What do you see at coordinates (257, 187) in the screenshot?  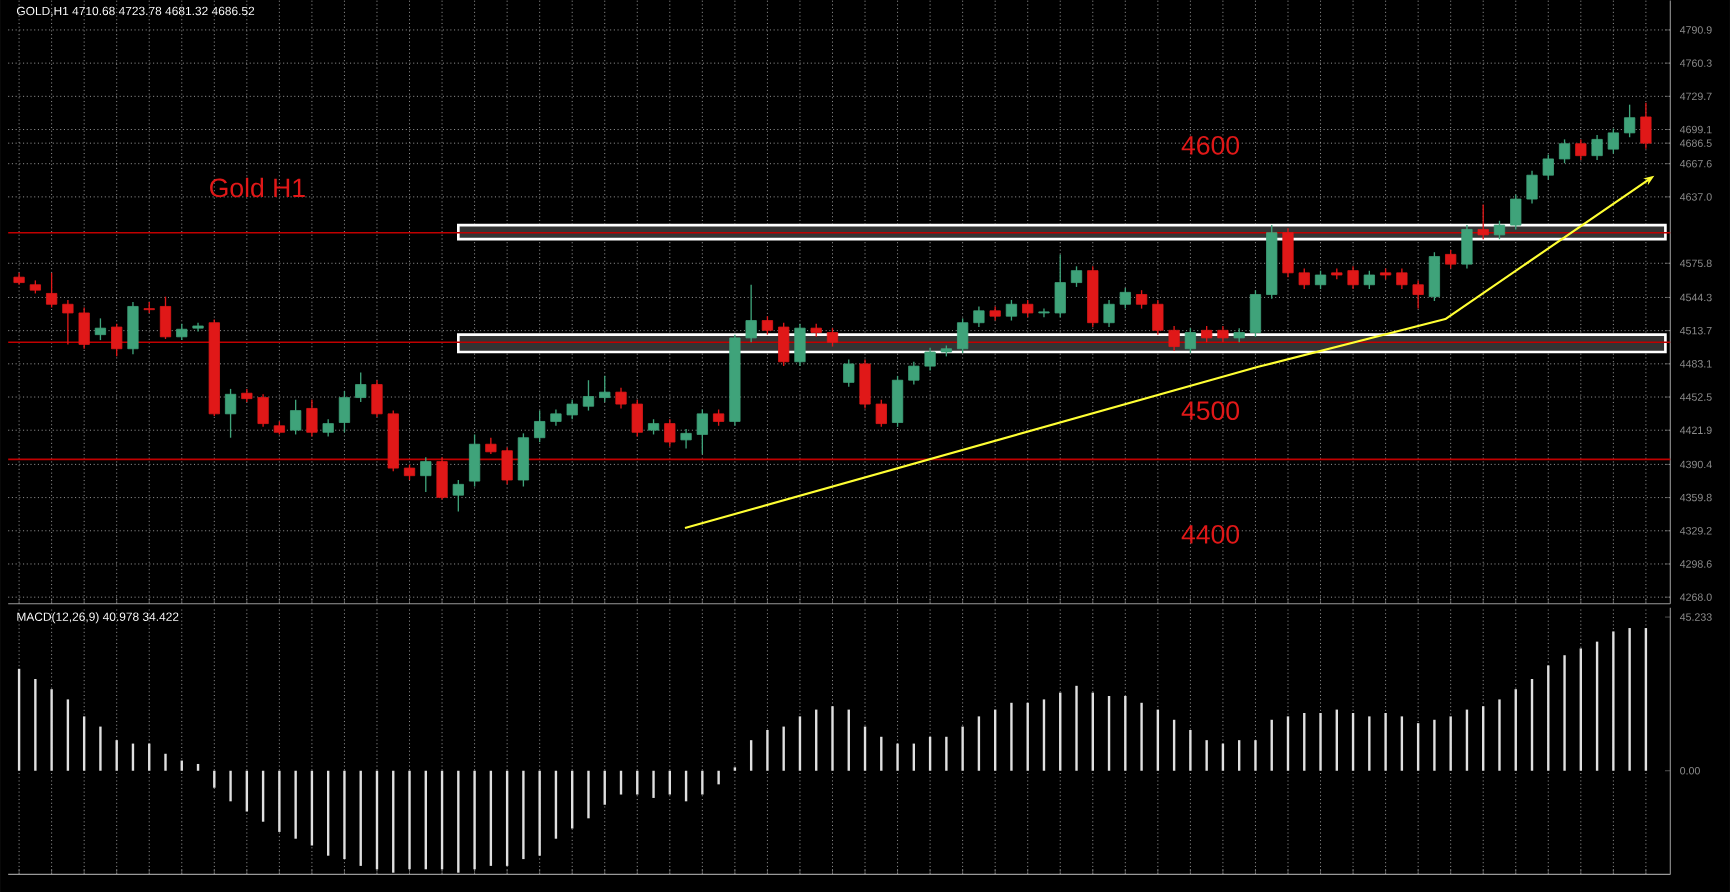 I see `annotation: Gold H1` at bounding box center [257, 187].